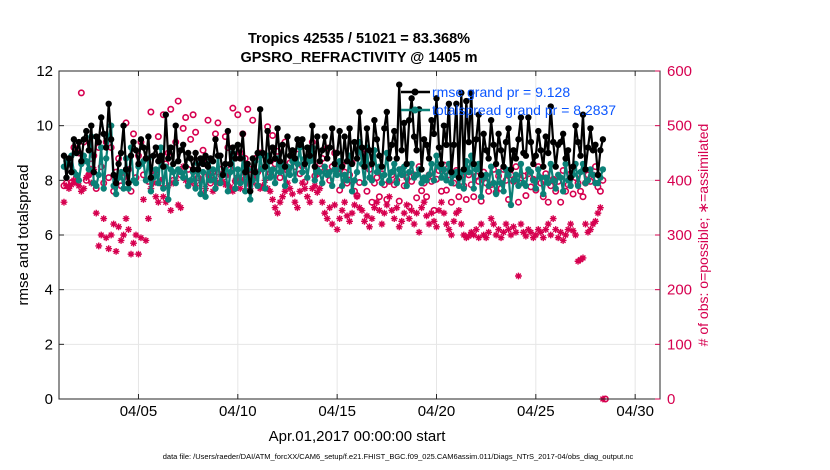 This screenshot has height=470, width=830. I want to click on y-right-tick-label: 100, so click(679, 344).